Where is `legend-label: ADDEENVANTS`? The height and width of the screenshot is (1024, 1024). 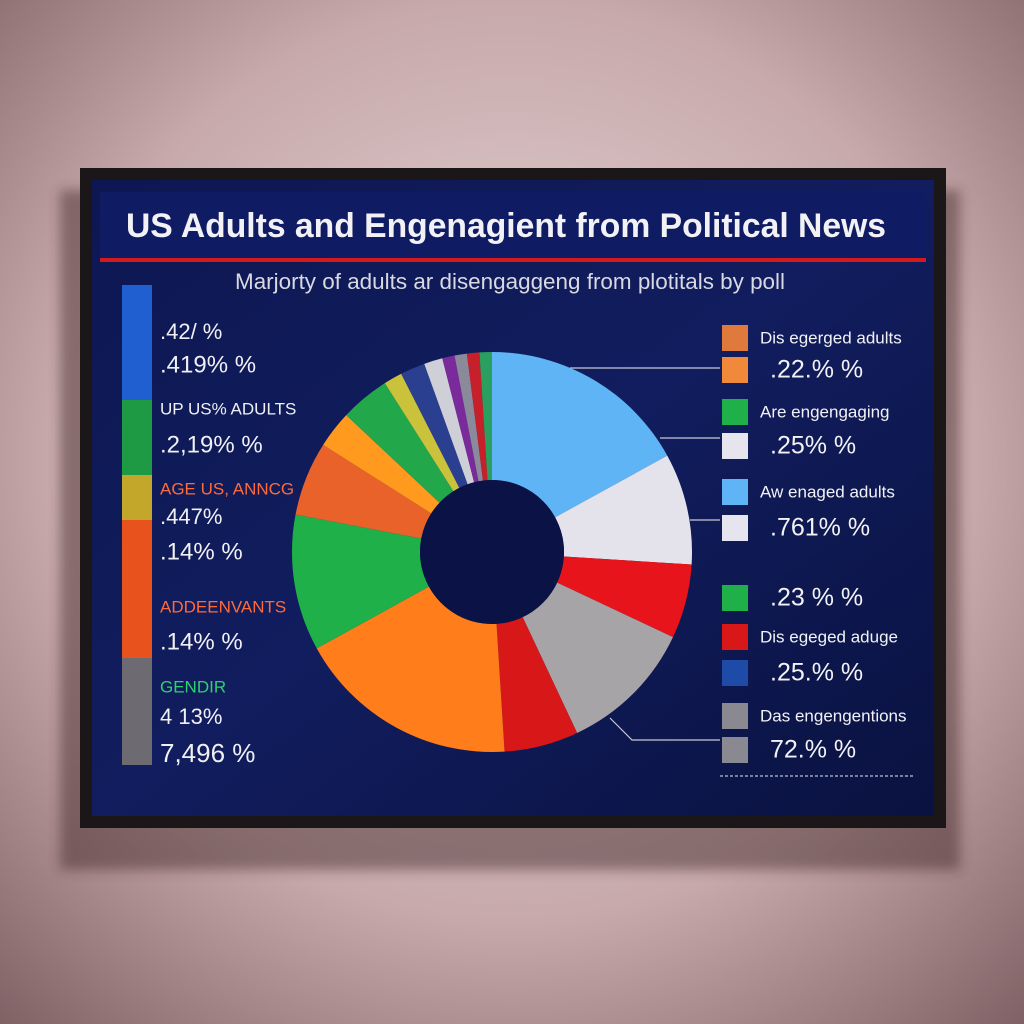
legend-label: ADDEENVANTS is located at coordinates (223, 606).